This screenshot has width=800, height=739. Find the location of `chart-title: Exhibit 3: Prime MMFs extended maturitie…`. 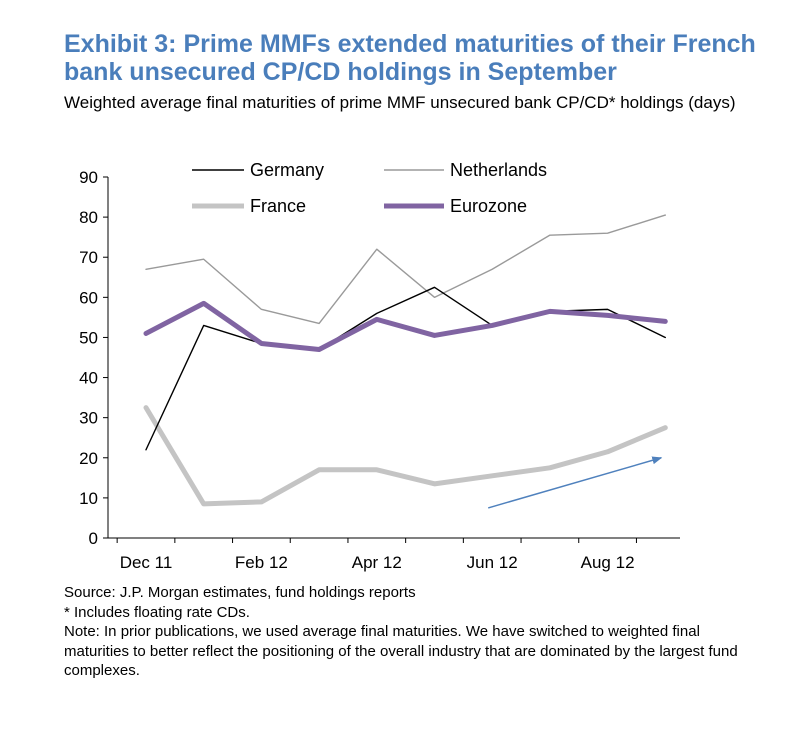

chart-title: Exhibit 3: Prime MMFs extended maturitie… is located at coordinates (410, 58).